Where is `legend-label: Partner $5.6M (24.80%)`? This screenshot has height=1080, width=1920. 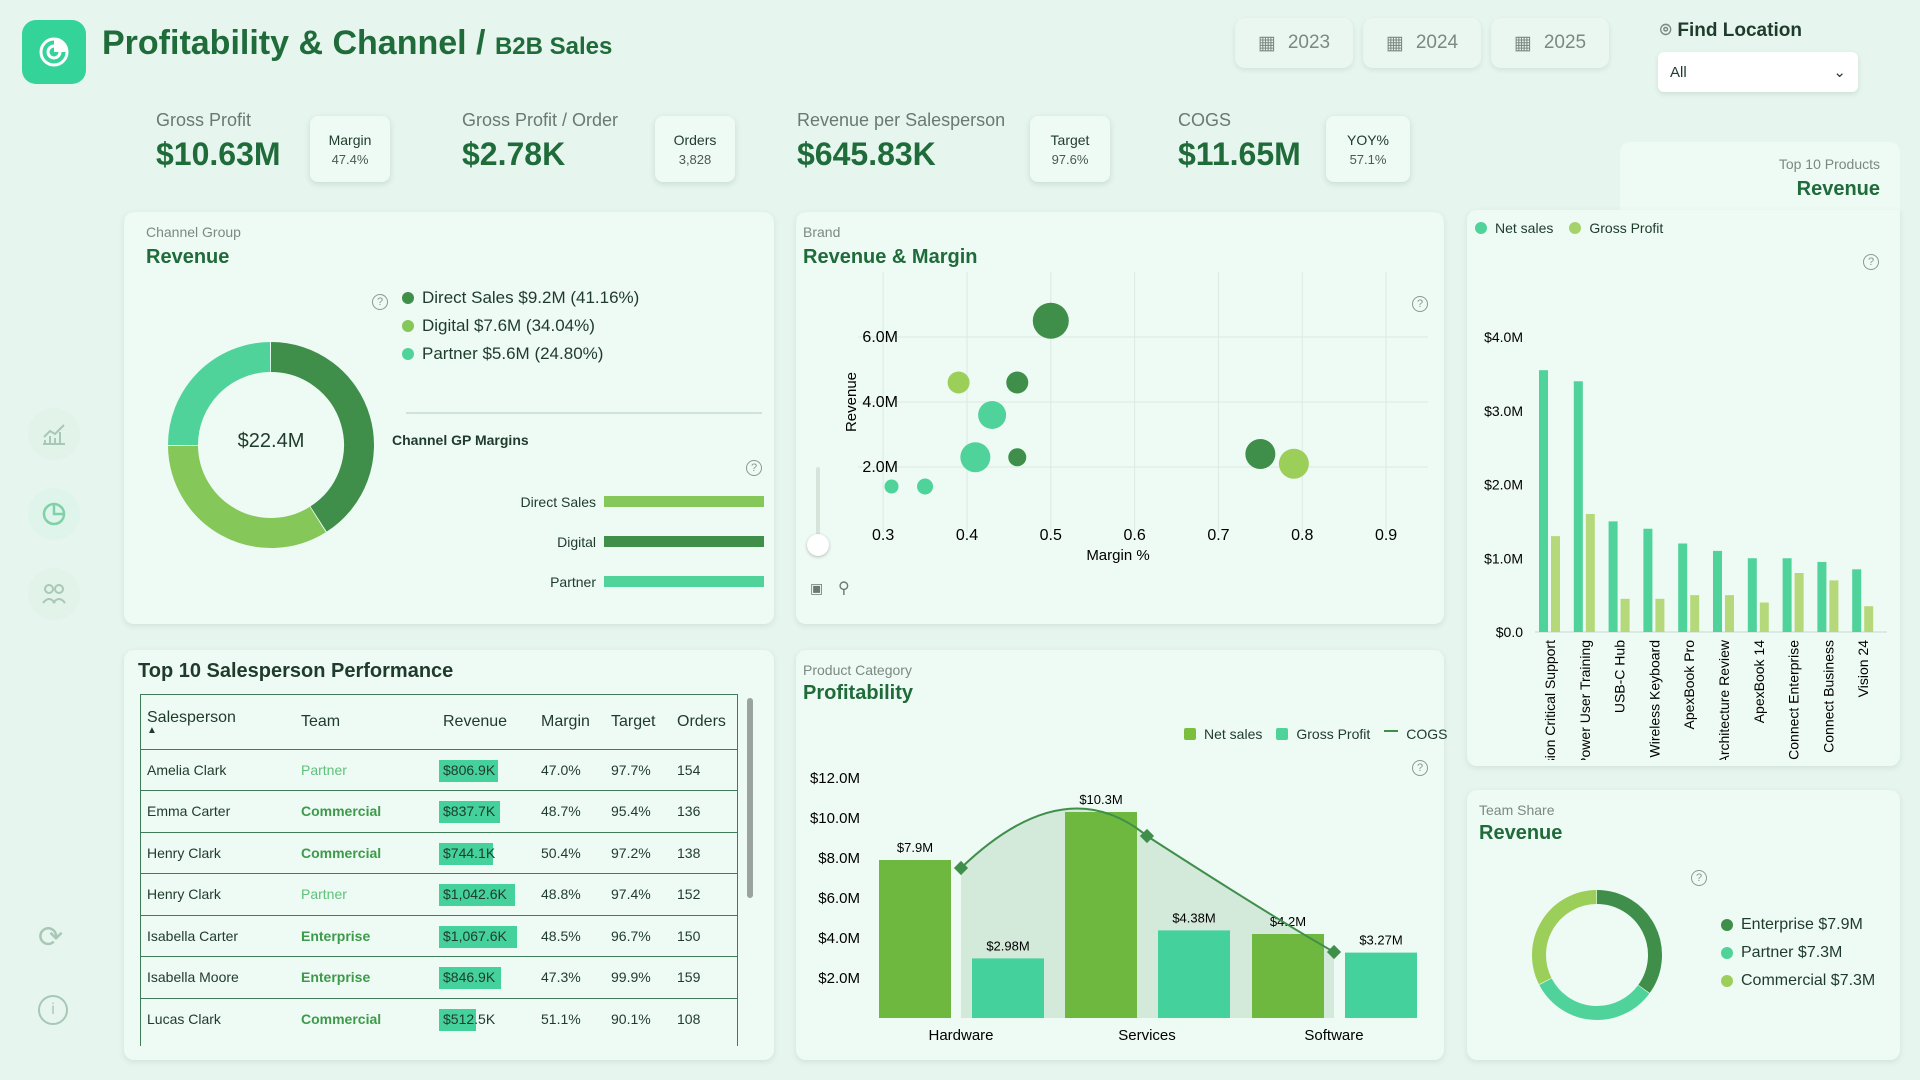
legend-label: Partner $5.6M (24.80%) is located at coordinates (513, 353).